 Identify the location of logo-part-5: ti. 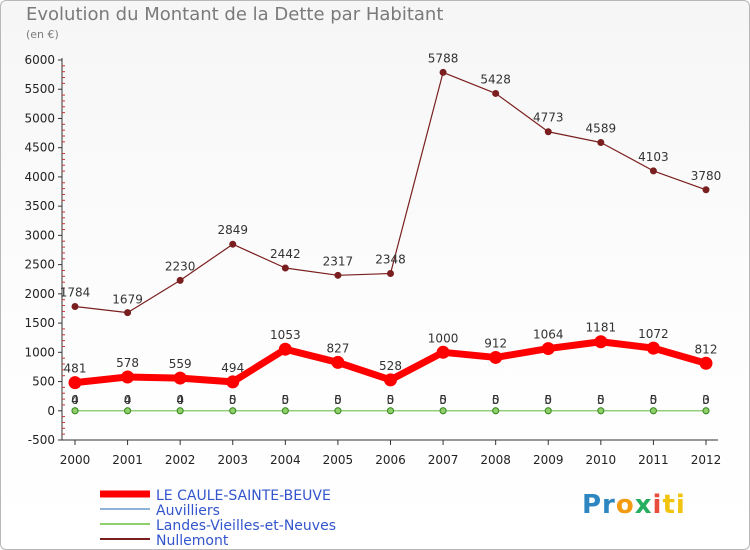
(674, 505).